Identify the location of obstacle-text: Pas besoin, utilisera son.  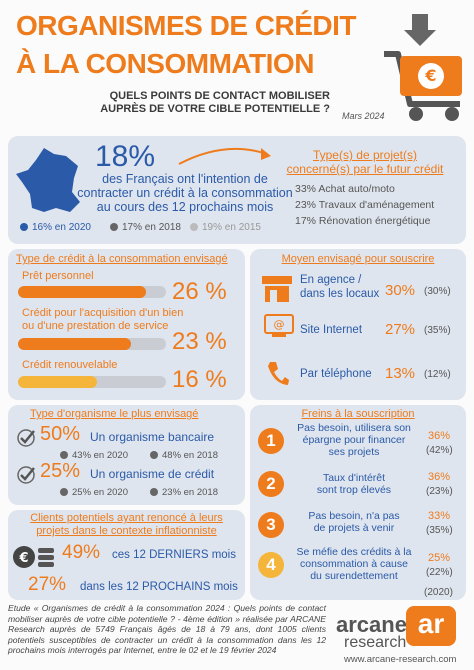
(354, 428).